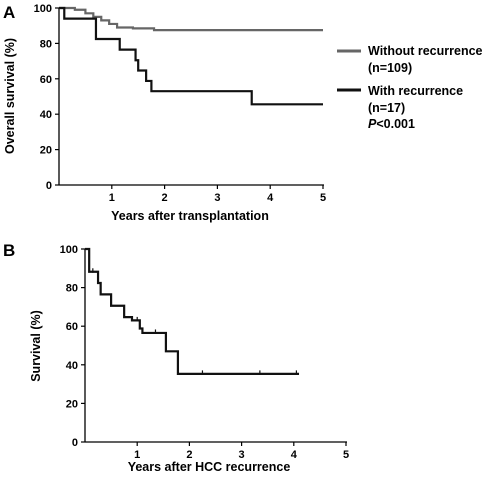  I want to click on legend-label-with-recurrence: With recurrence, so click(415, 91).